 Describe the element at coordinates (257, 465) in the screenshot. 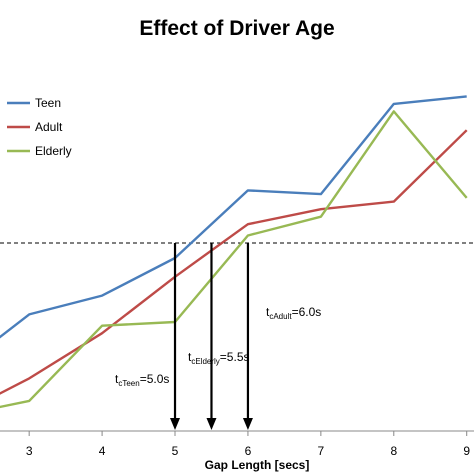

I see `x-axis-label: Gap Length [secs]` at that location.